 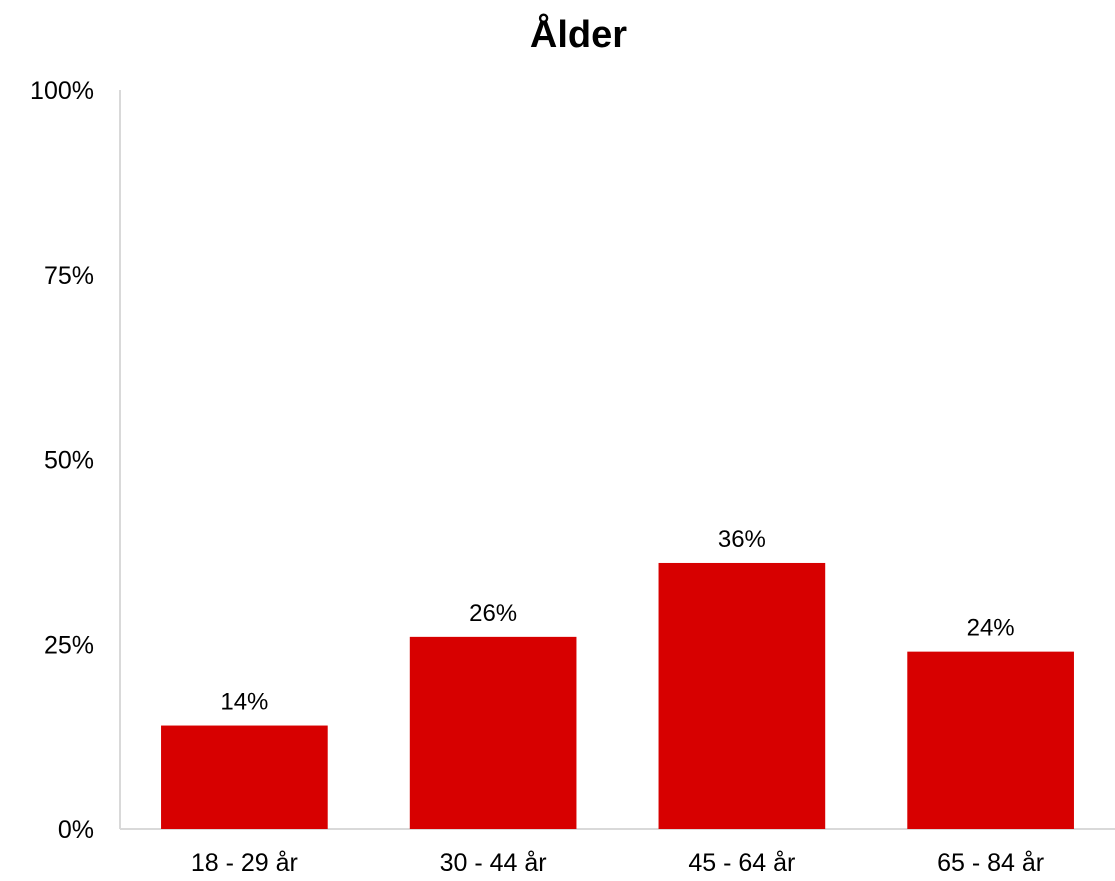 I want to click on y-tick-label: 50%, so click(x=69, y=461).